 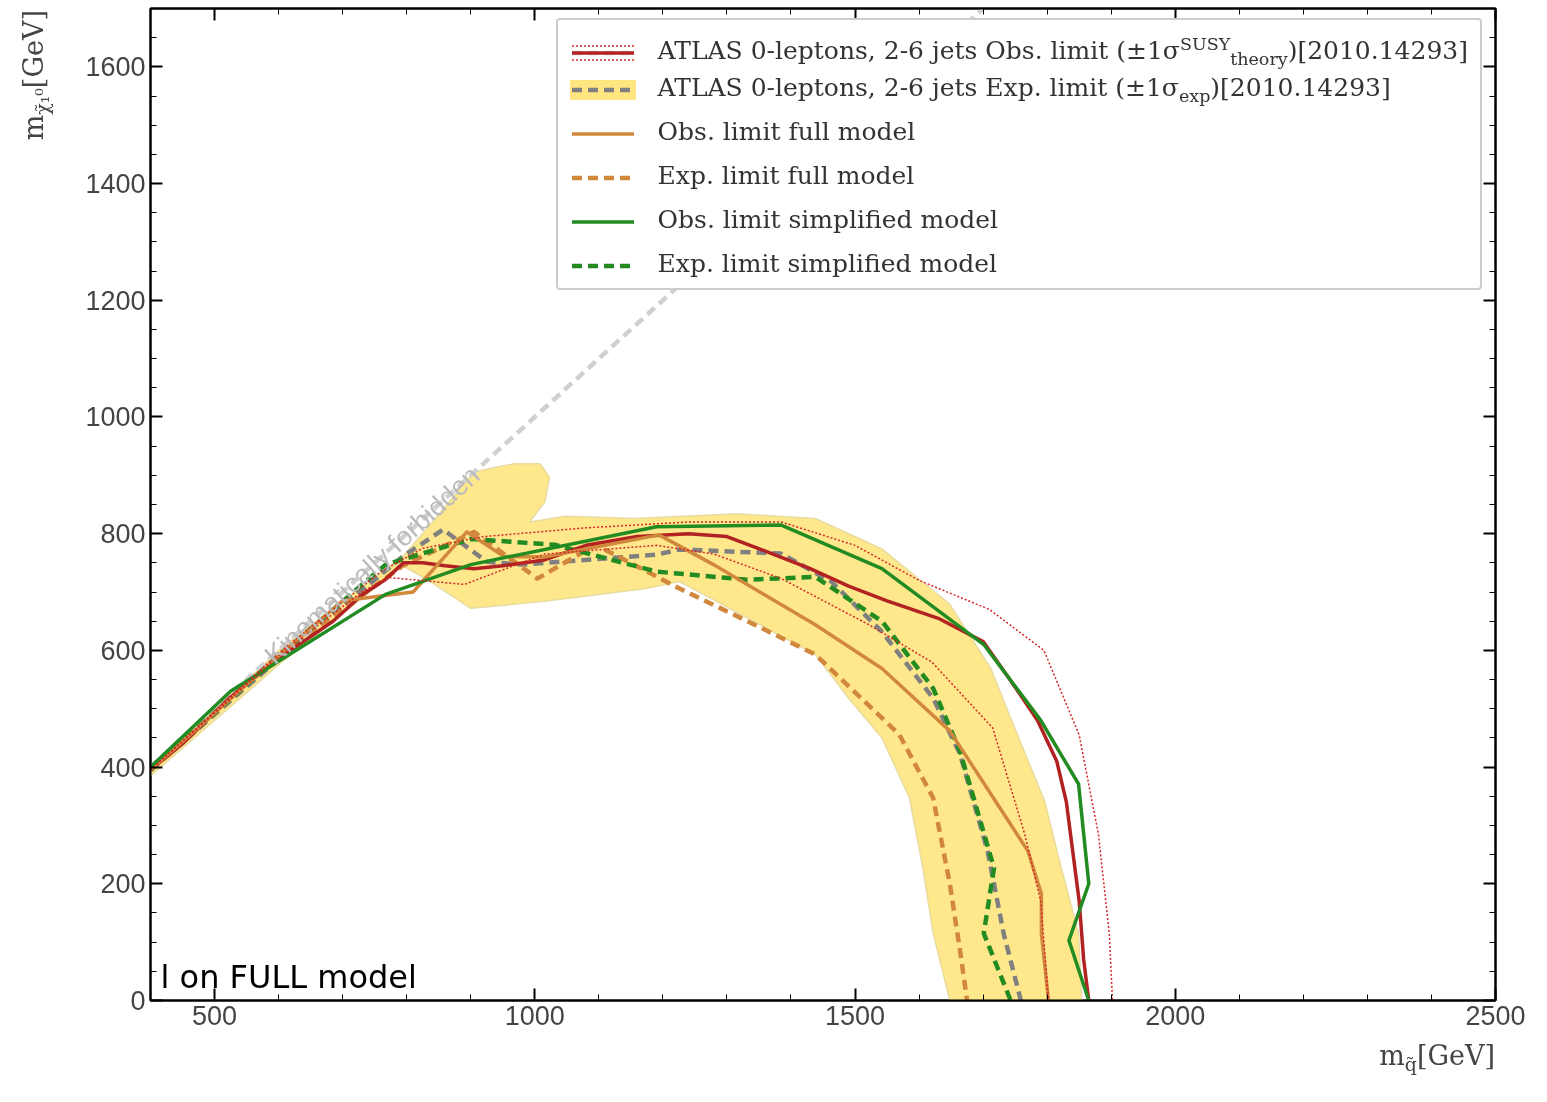 What do you see at coordinates (138, 1001) in the screenshot?
I see `y-tick-label: 0` at bounding box center [138, 1001].